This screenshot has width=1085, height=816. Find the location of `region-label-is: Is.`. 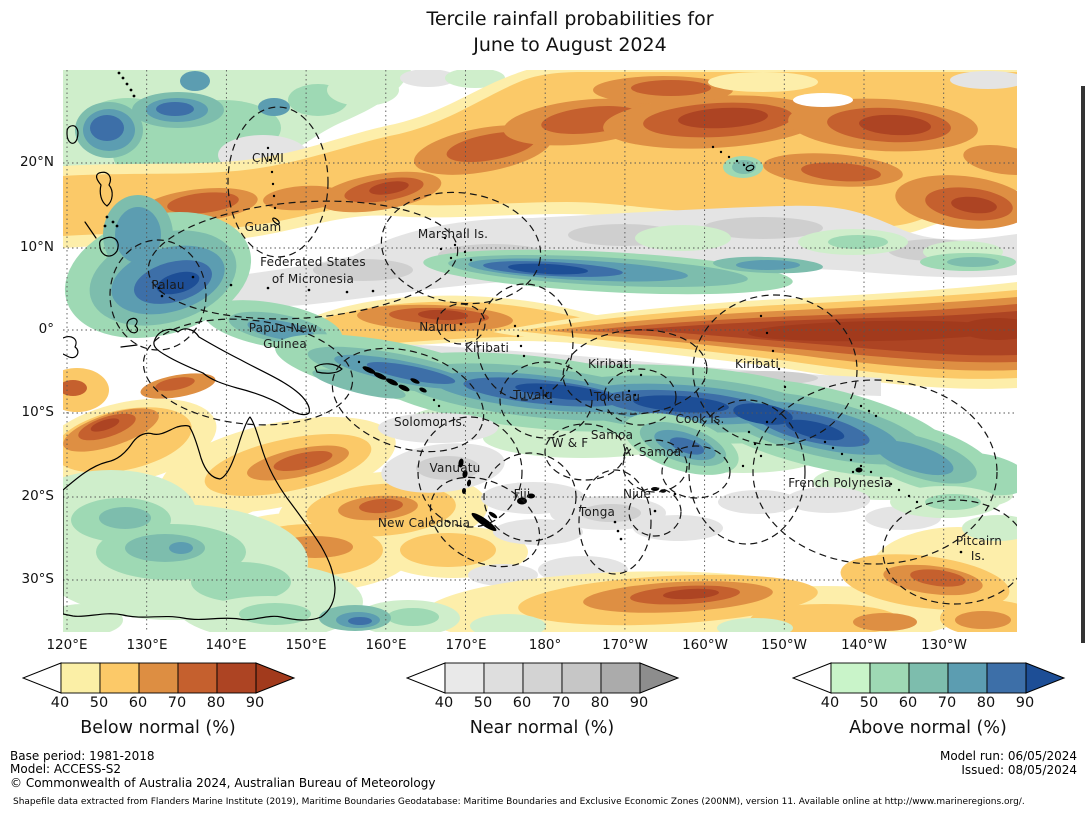

region-label-is: Is. is located at coordinates (978, 556).